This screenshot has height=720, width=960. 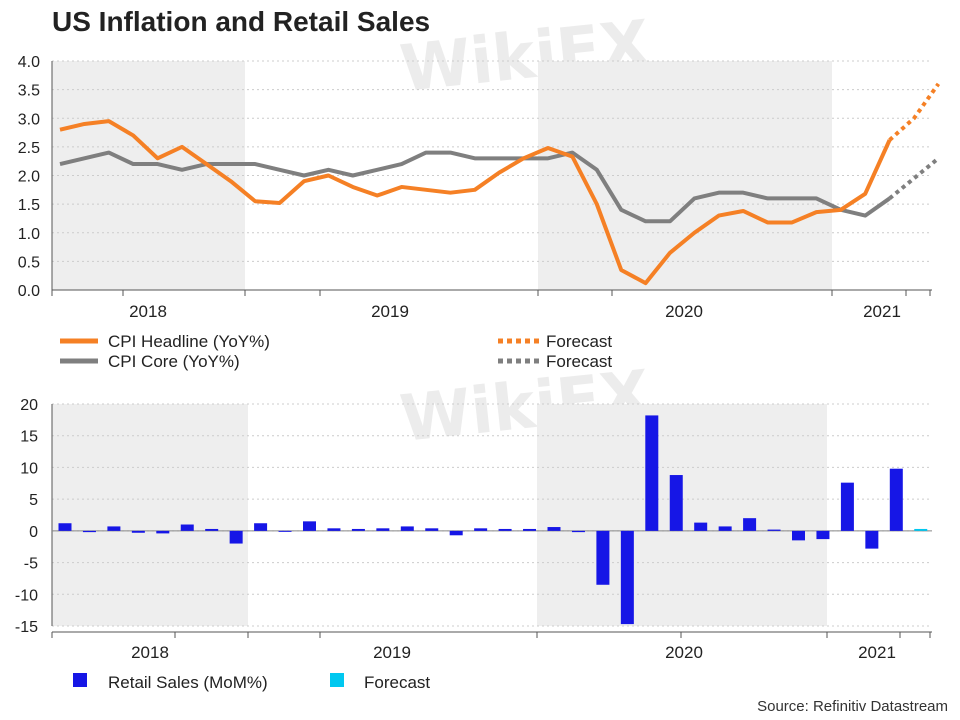 What do you see at coordinates (914, 178) in the screenshot?
I see `cpi-core-forecast-line` at bounding box center [914, 178].